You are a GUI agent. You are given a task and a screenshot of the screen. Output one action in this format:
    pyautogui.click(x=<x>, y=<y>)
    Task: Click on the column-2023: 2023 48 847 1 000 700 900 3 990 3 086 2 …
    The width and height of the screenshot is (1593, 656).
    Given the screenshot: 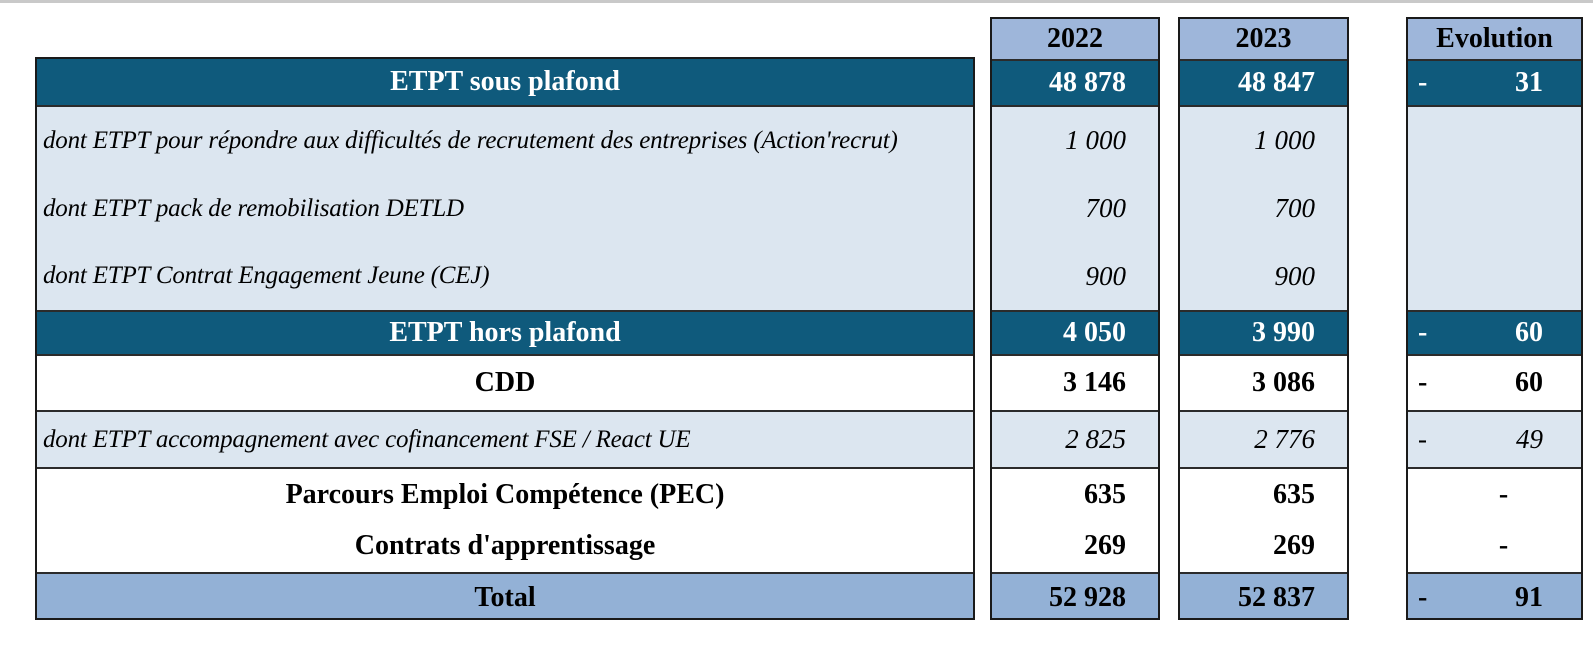 What is the action you would take?
    pyautogui.click(x=1263, y=318)
    